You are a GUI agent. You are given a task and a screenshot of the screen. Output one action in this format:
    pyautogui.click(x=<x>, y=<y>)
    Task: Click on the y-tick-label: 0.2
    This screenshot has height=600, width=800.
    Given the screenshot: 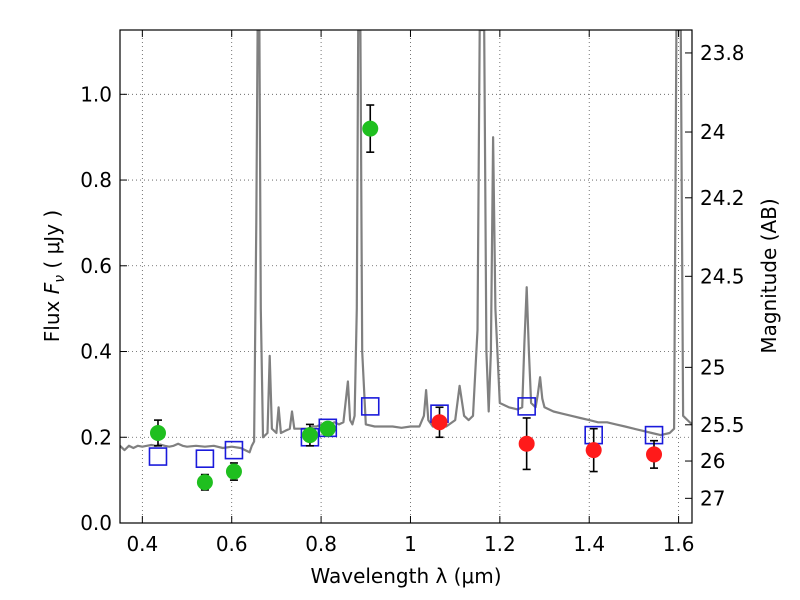 What is the action you would take?
    pyautogui.click(x=96, y=437)
    